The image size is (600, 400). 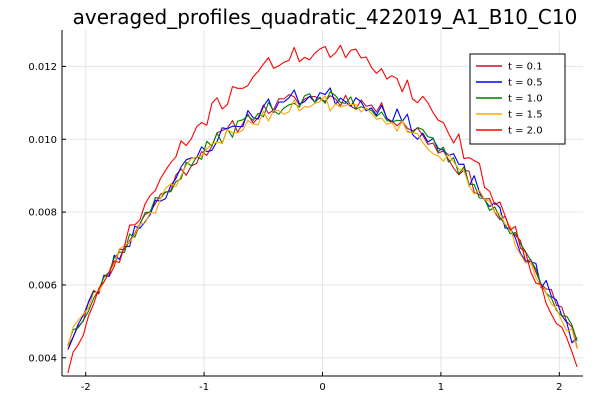 I want to click on legend-label: t = 0.1, so click(x=525, y=67).